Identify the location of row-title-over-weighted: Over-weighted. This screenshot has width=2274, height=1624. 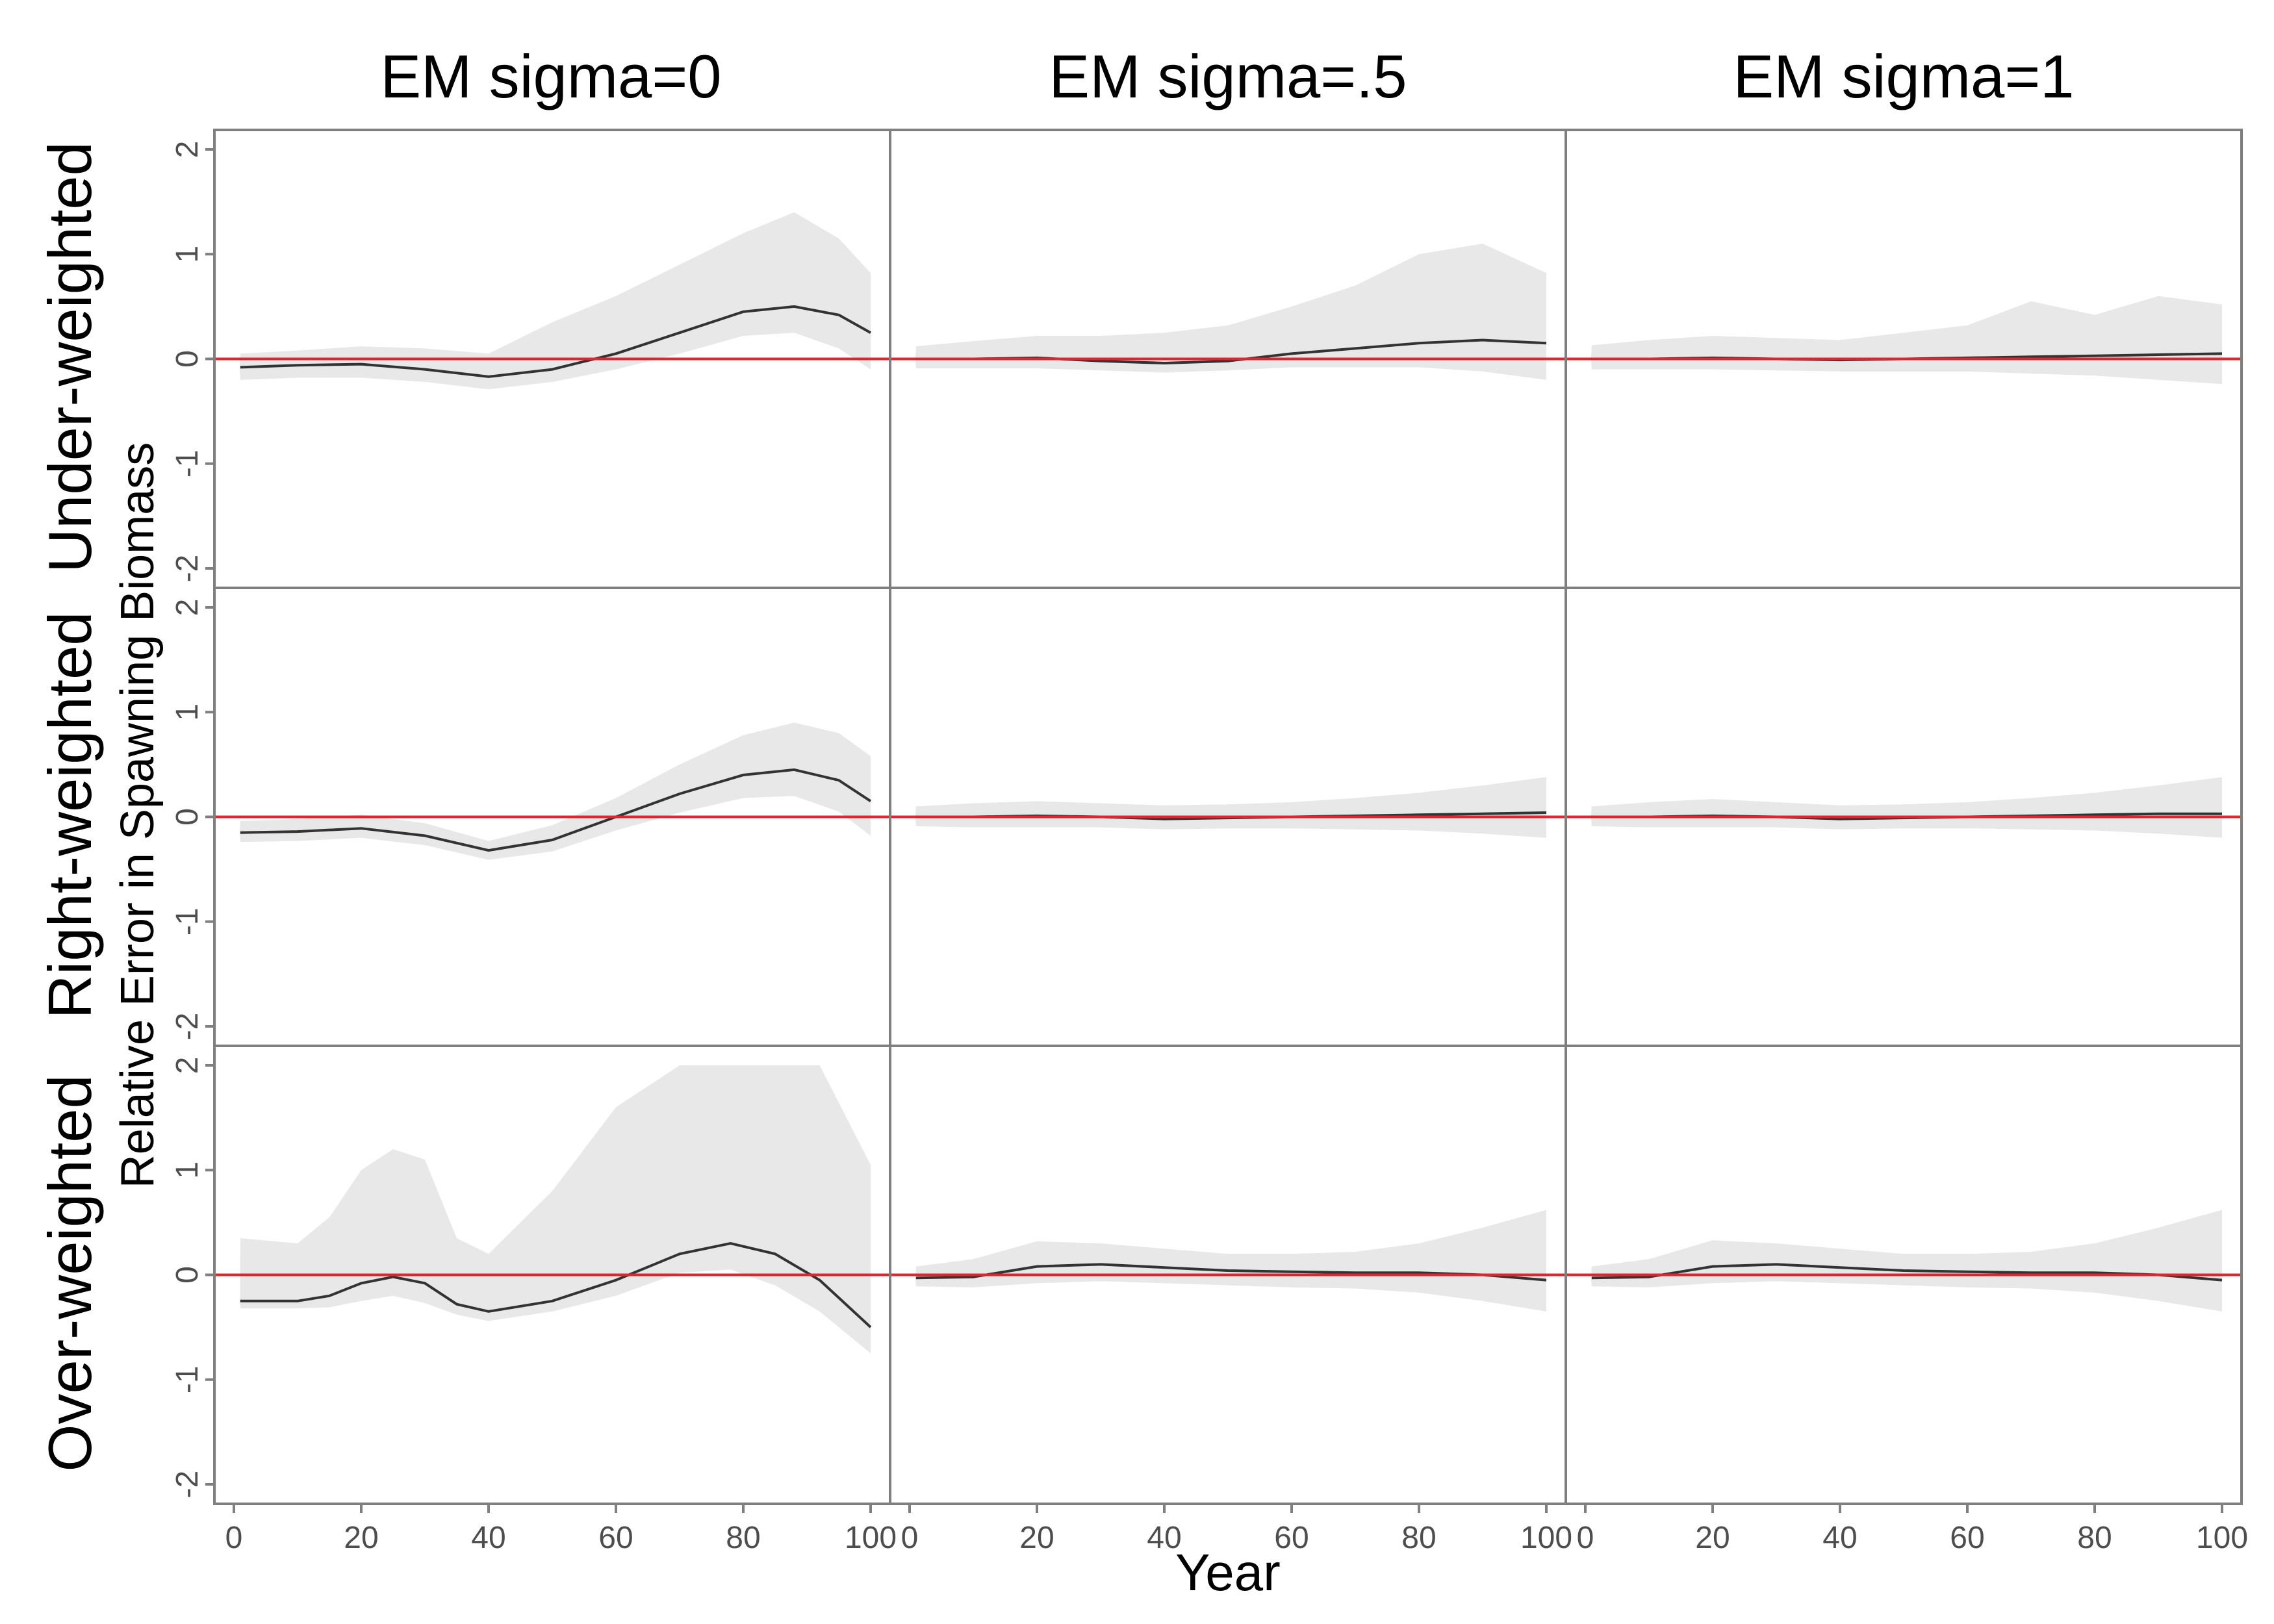
(70, 1272).